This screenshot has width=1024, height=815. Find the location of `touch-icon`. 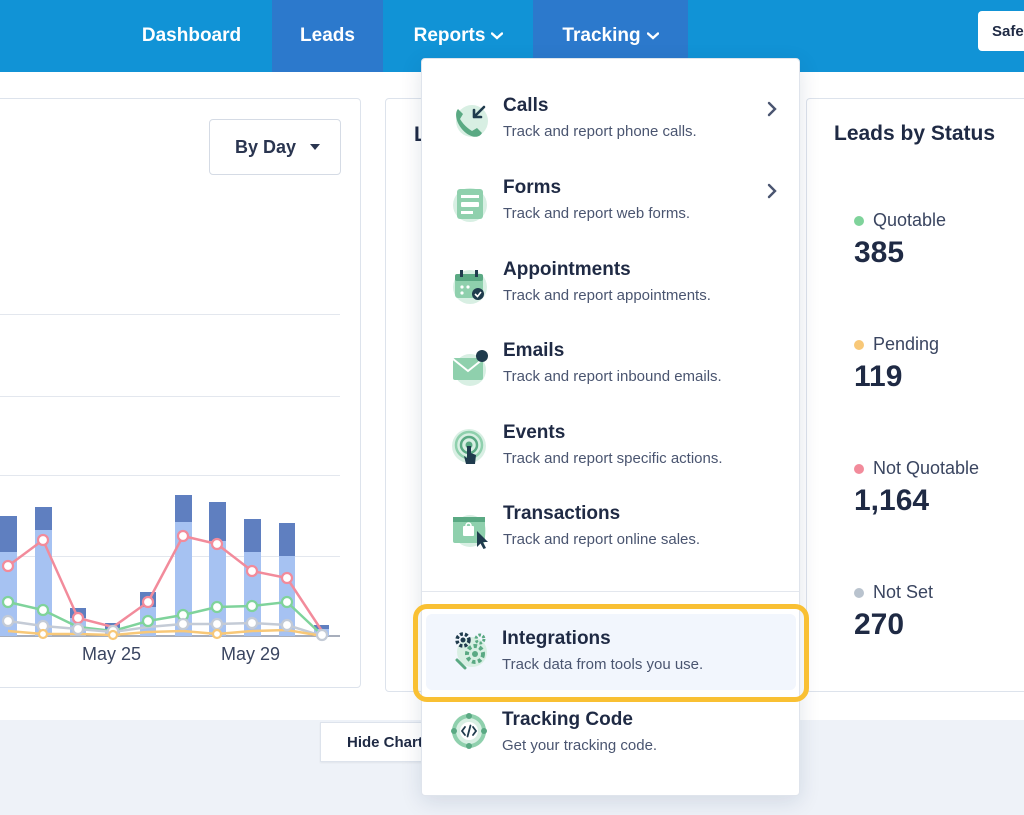

touch-icon is located at coordinates (470, 448).